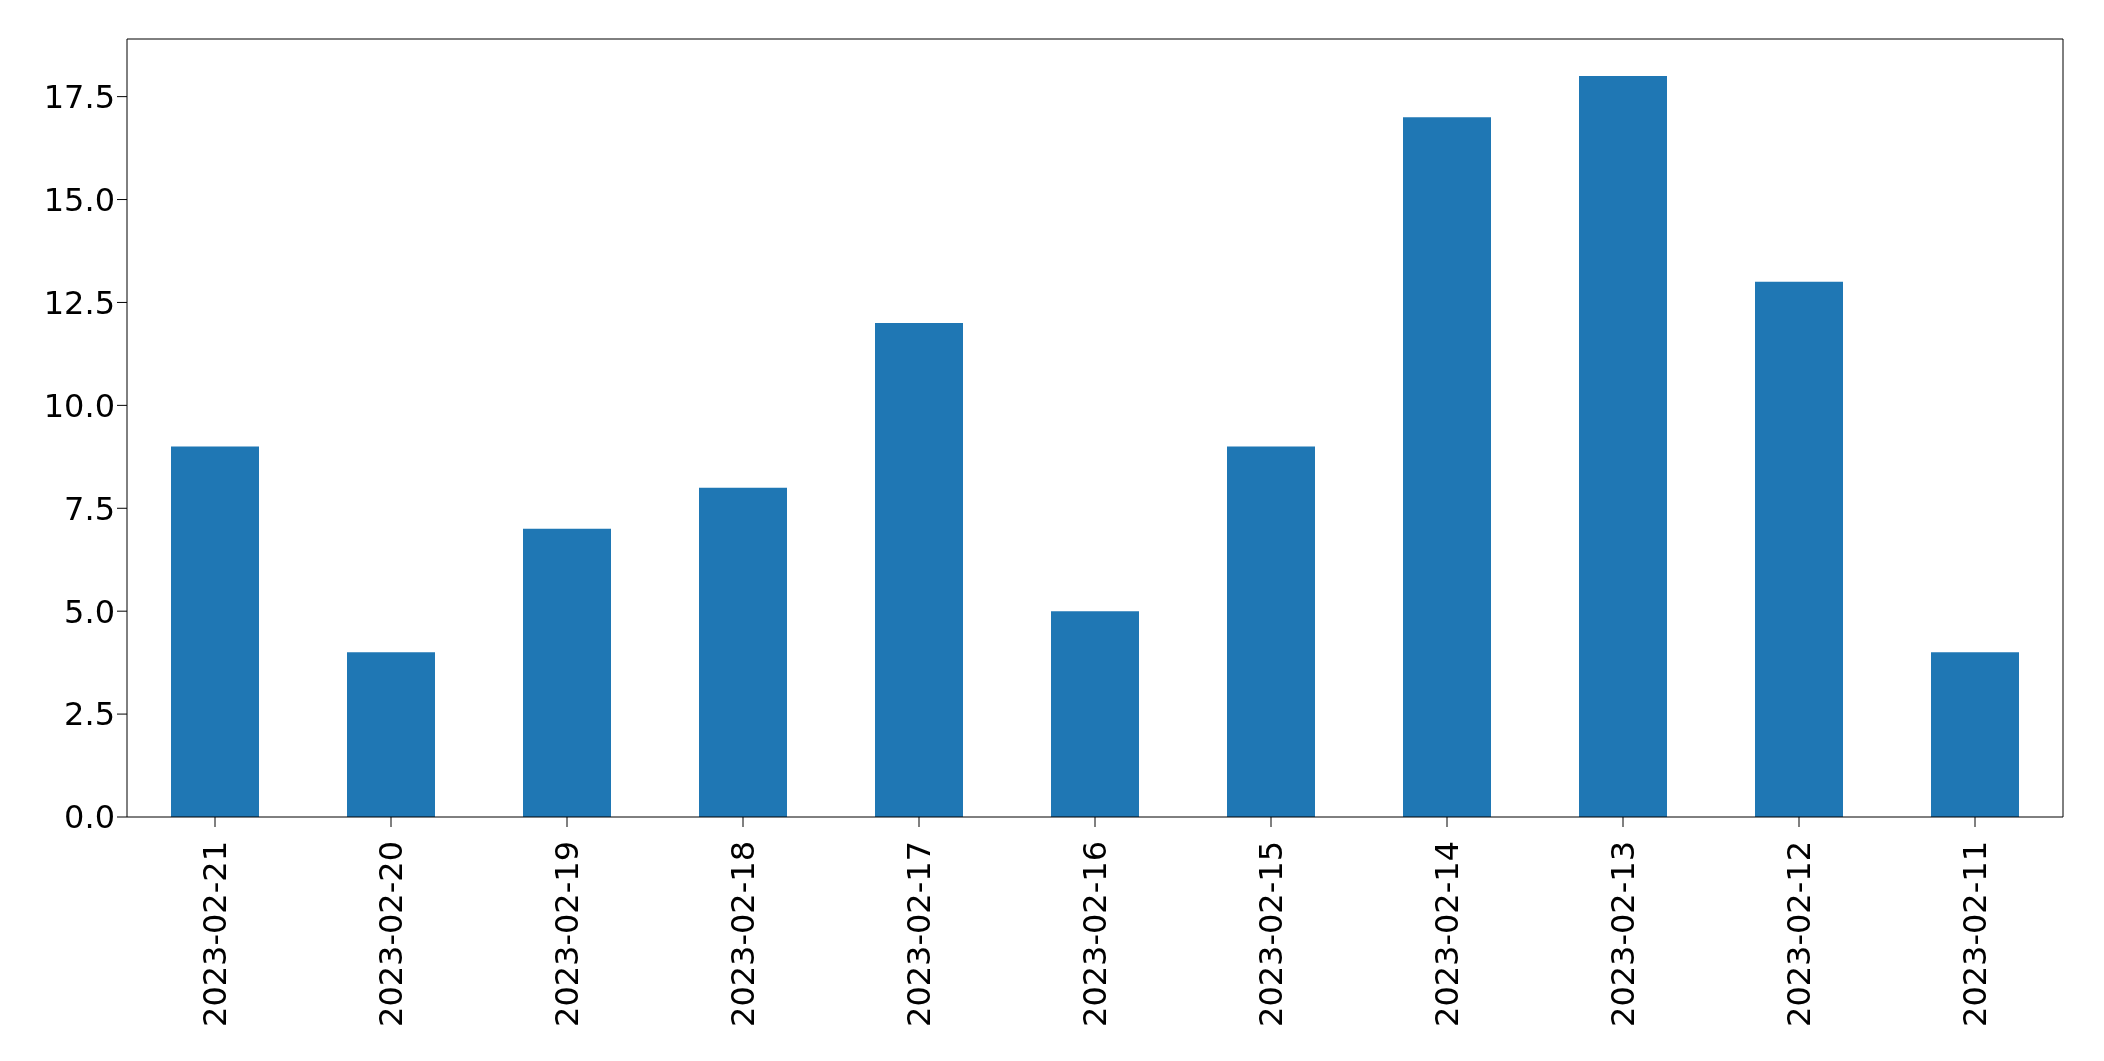 This screenshot has height=1061, width=2104. Describe the element at coordinates (79, 405) in the screenshot. I see `y-tick-label: 10.0` at that location.